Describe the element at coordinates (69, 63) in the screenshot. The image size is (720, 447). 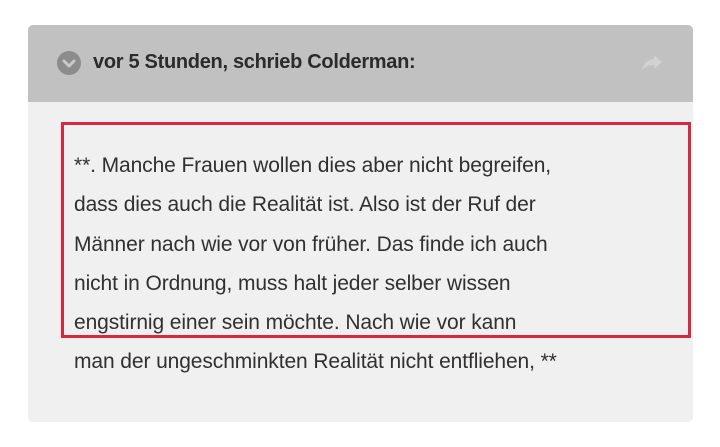
I see `chevron-down-icon` at that location.